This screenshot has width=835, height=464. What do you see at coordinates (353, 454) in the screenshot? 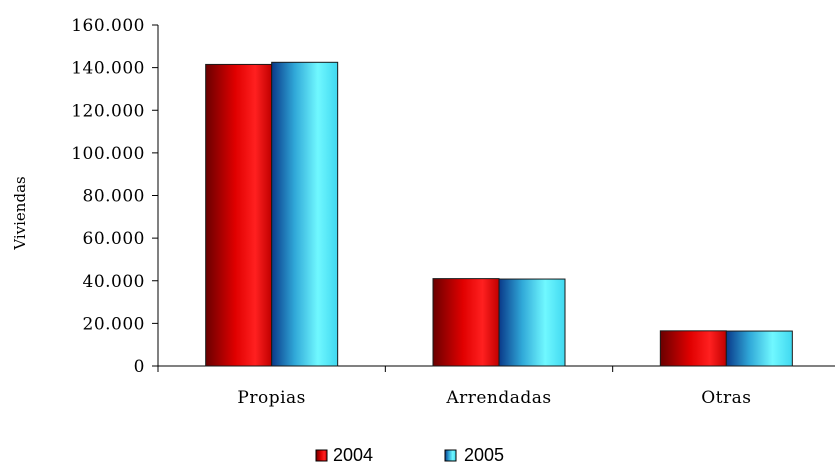
I see `legend-label-2004: 2004` at bounding box center [353, 454].